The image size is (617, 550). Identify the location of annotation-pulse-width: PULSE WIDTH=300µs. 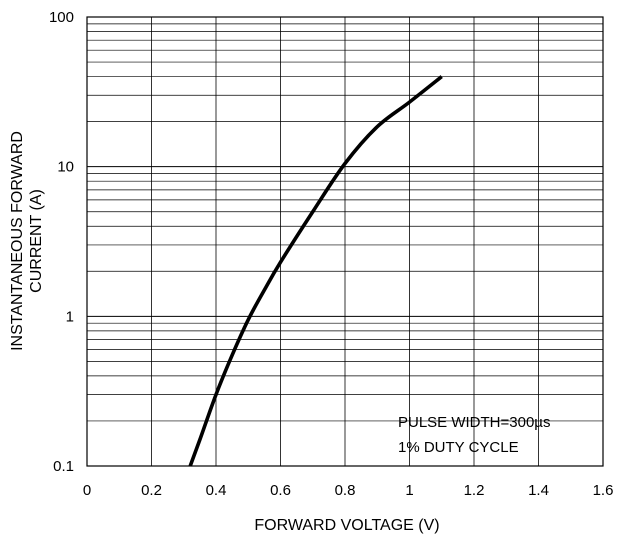
(474, 422).